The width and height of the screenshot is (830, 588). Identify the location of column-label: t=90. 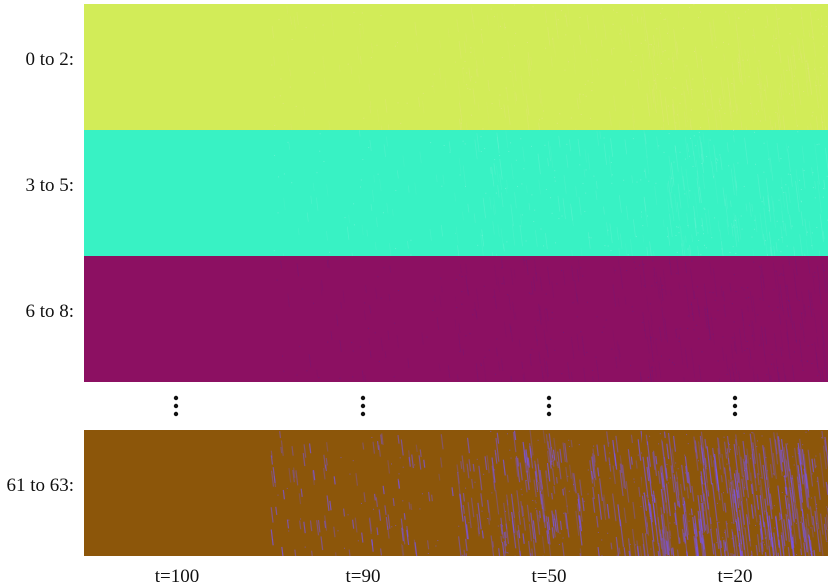
(363, 576).